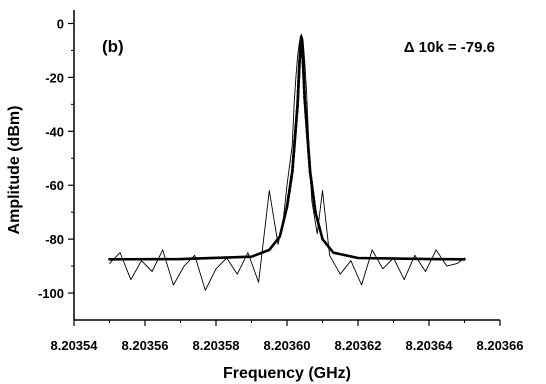 The height and width of the screenshot is (384, 546). I want to click on x-tick-label: 8.20354, so click(75, 345).